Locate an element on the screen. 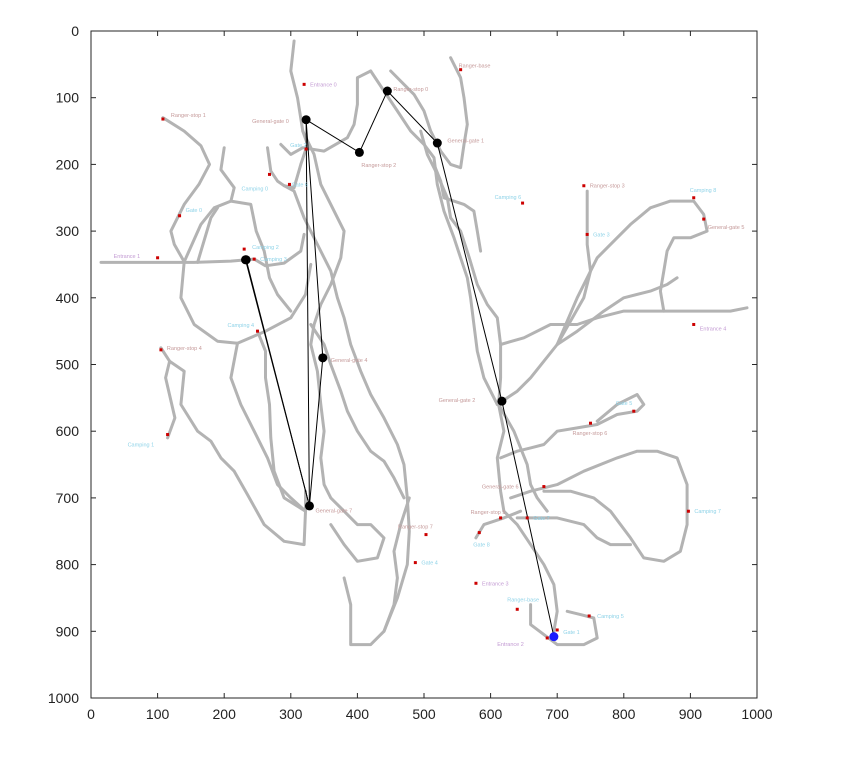  sensor-label-15: Gate 0 is located at coordinates (194, 211).